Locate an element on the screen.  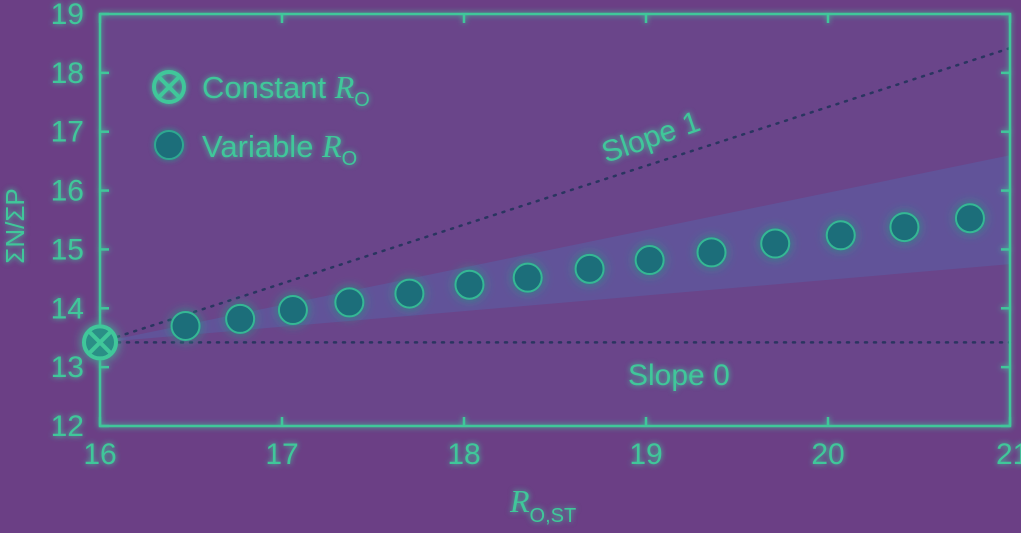
legend-variable-sub: O is located at coordinates (350, 159).